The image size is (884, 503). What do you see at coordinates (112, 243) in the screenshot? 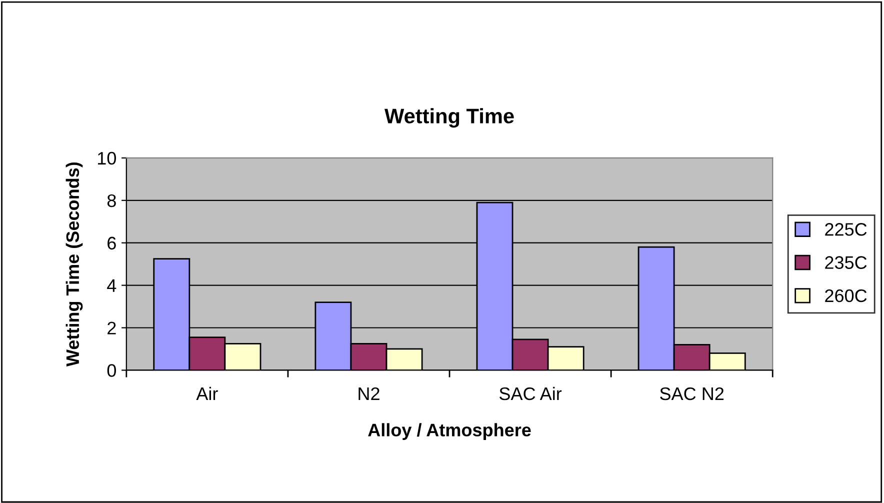
I see `y-tick-label: 6` at bounding box center [112, 243].